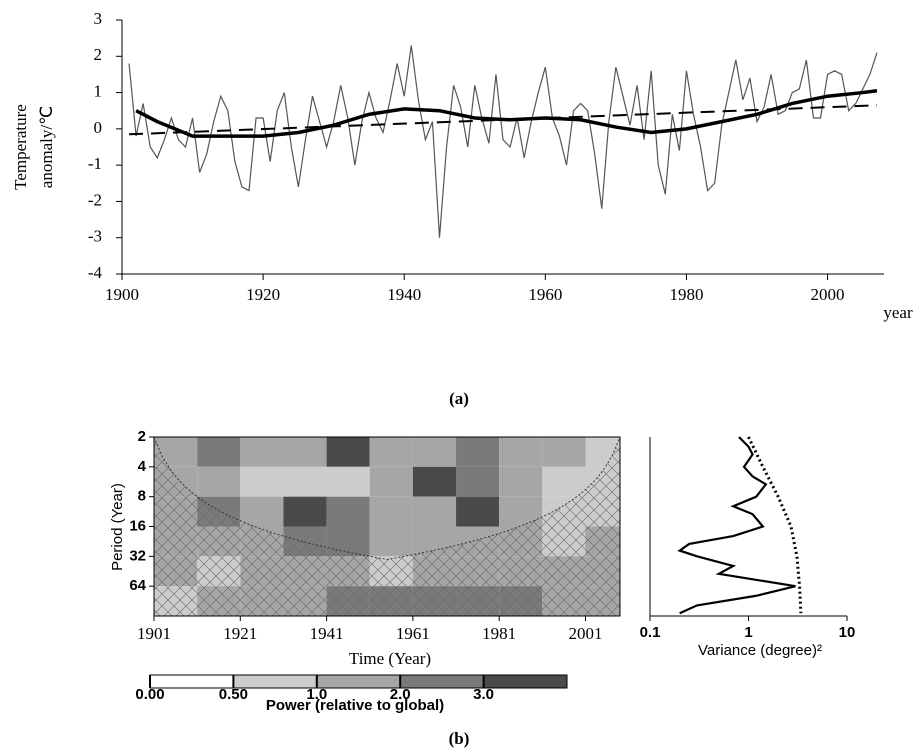 The height and width of the screenshot is (751, 917). What do you see at coordinates (233, 694) in the screenshot?
I see `colorbar-tick-label: 0.50` at bounding box center [233, 694].